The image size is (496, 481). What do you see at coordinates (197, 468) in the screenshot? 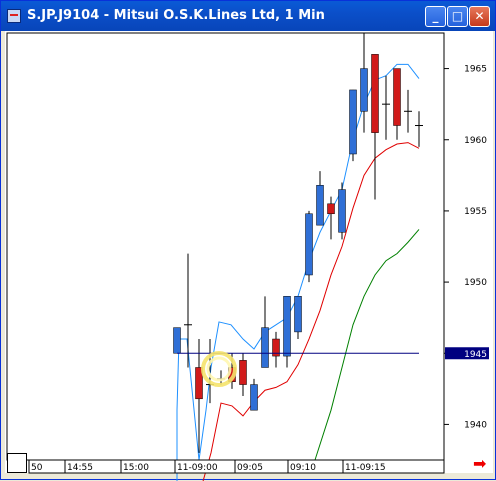
I see `x-tick-label: 11-09:00` at bounding box center [197, 468].